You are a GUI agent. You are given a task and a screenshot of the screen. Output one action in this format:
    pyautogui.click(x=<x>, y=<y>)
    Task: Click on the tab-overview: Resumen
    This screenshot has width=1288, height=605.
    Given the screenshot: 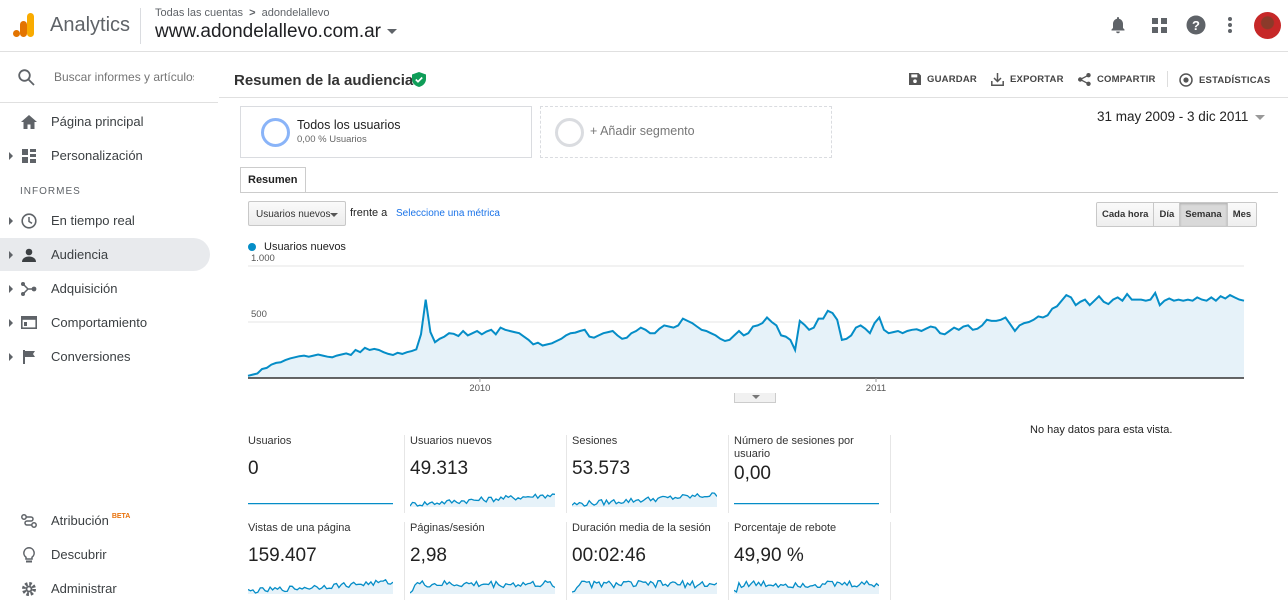 What is the action you would take?
    pyautogui.click(x=273, y=180)
    